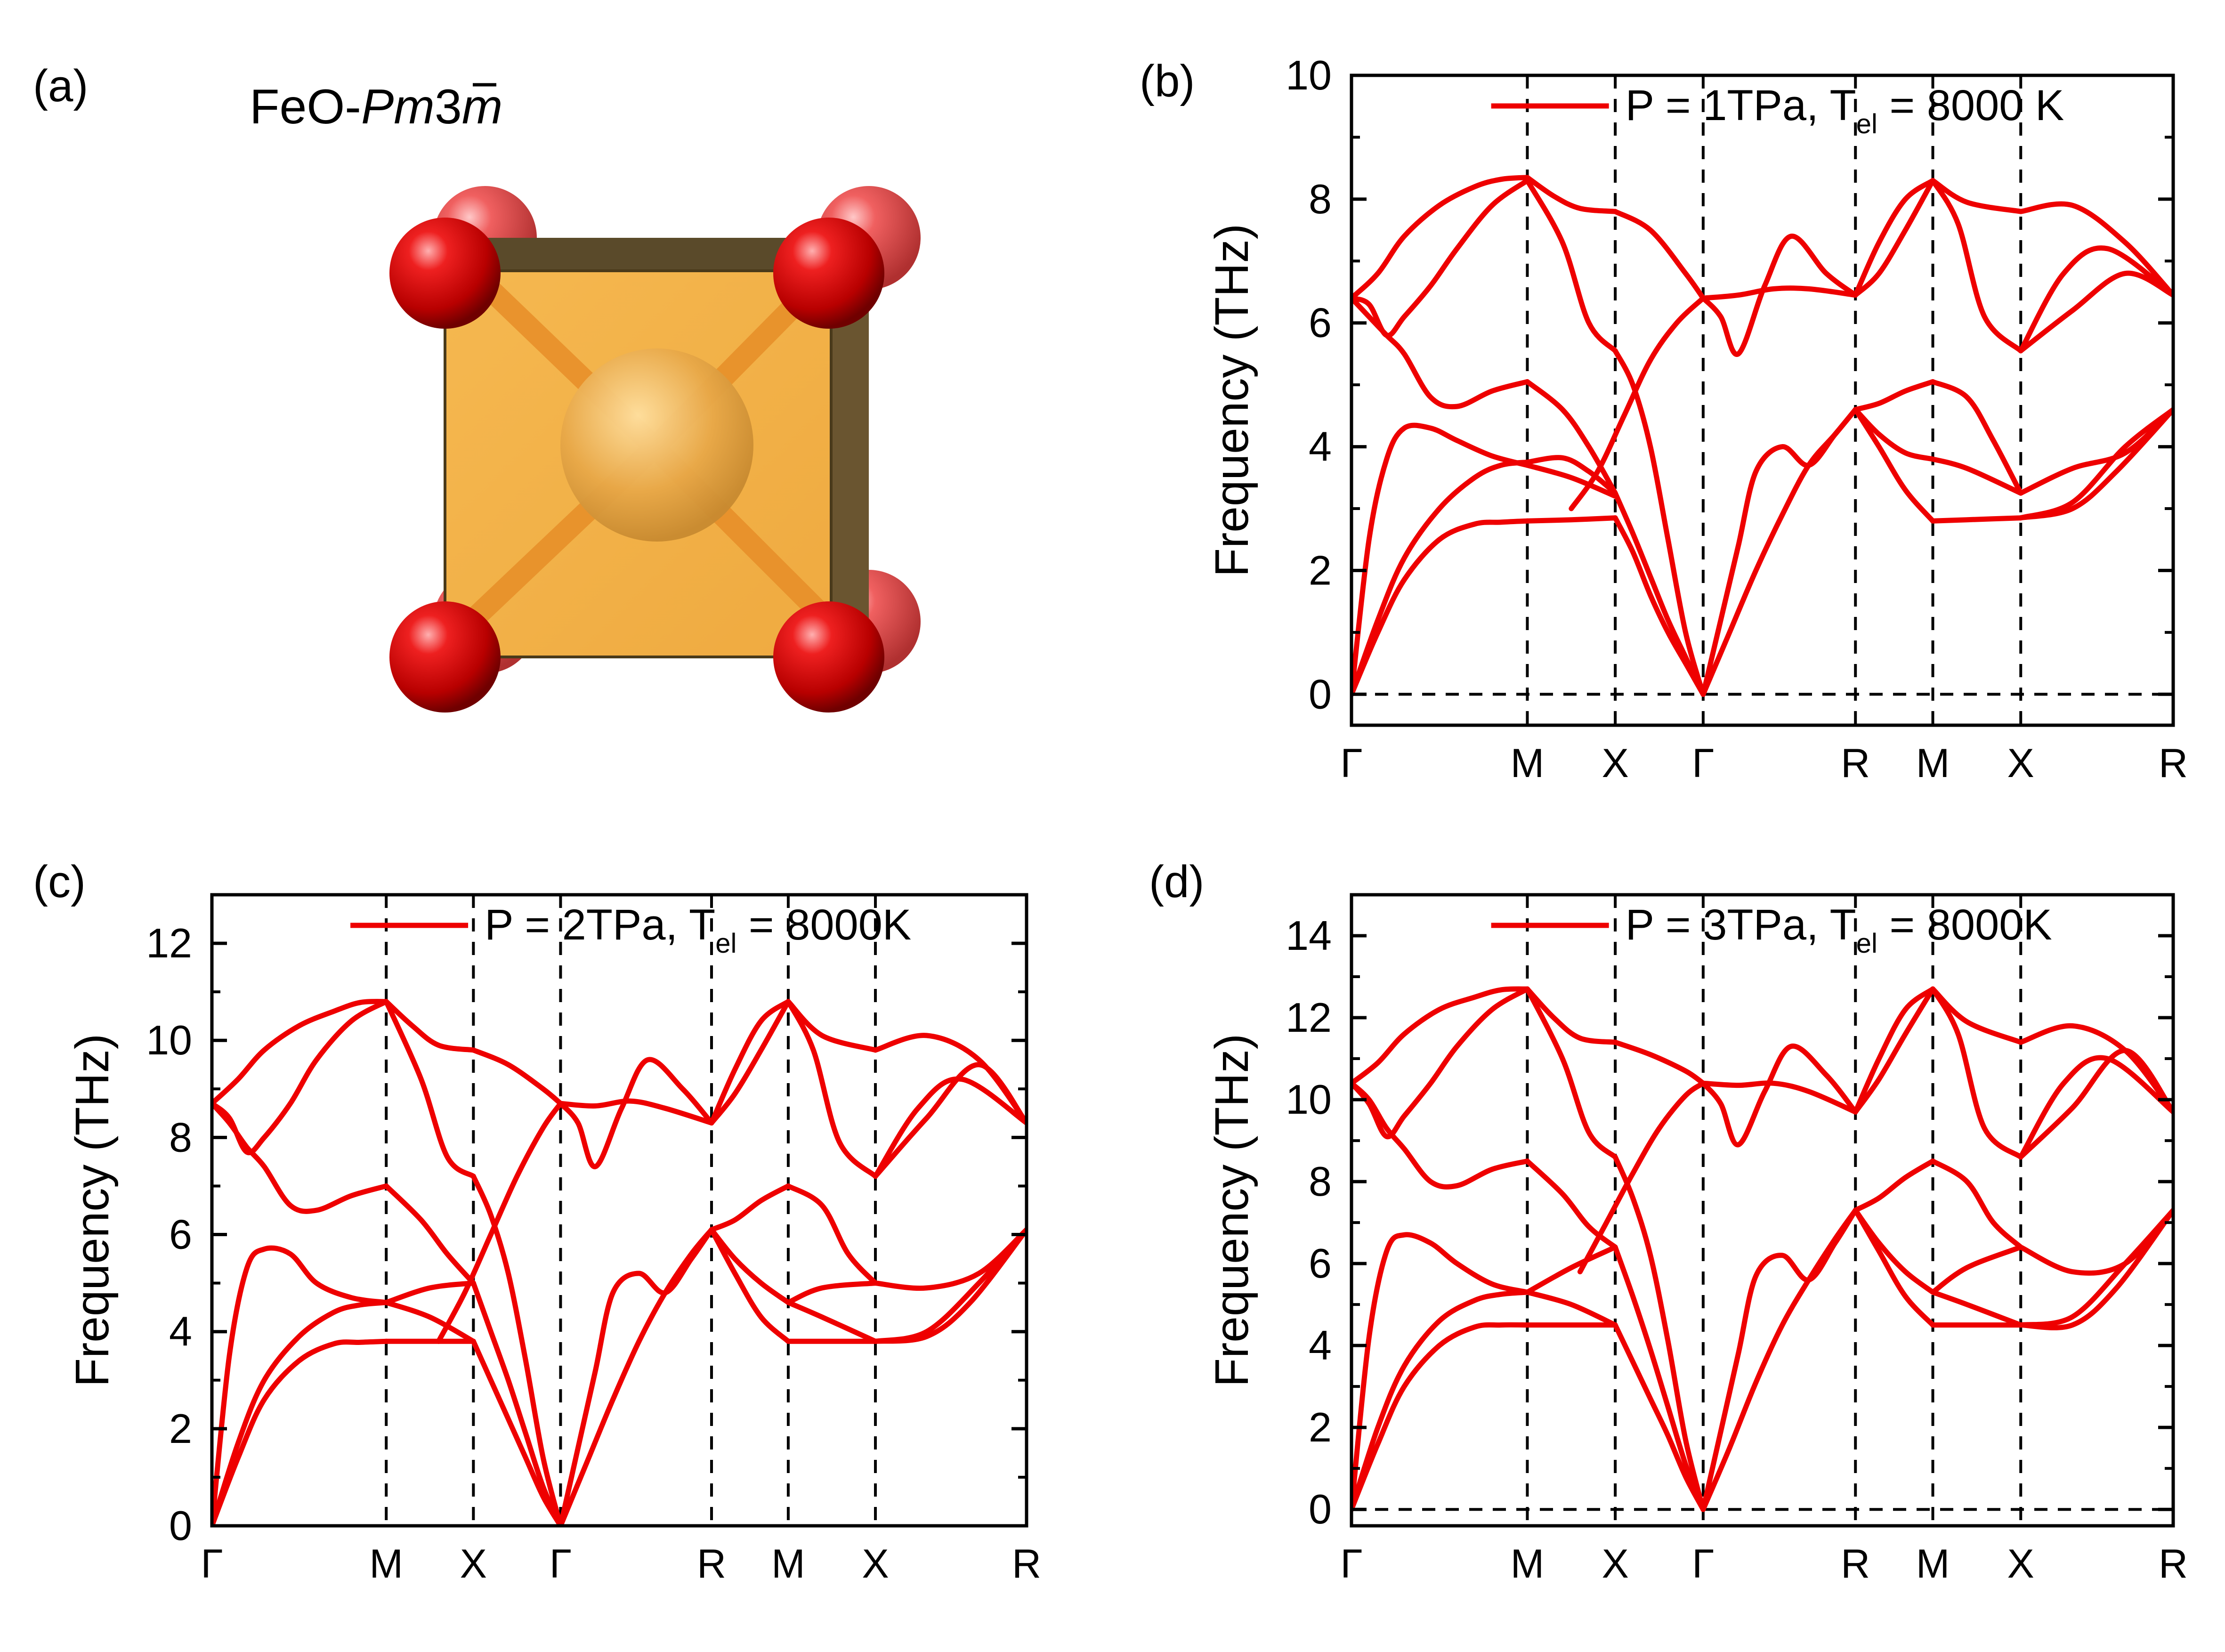  I want to click on legend-main: P = 3TPa, T, so click(1741, 925).